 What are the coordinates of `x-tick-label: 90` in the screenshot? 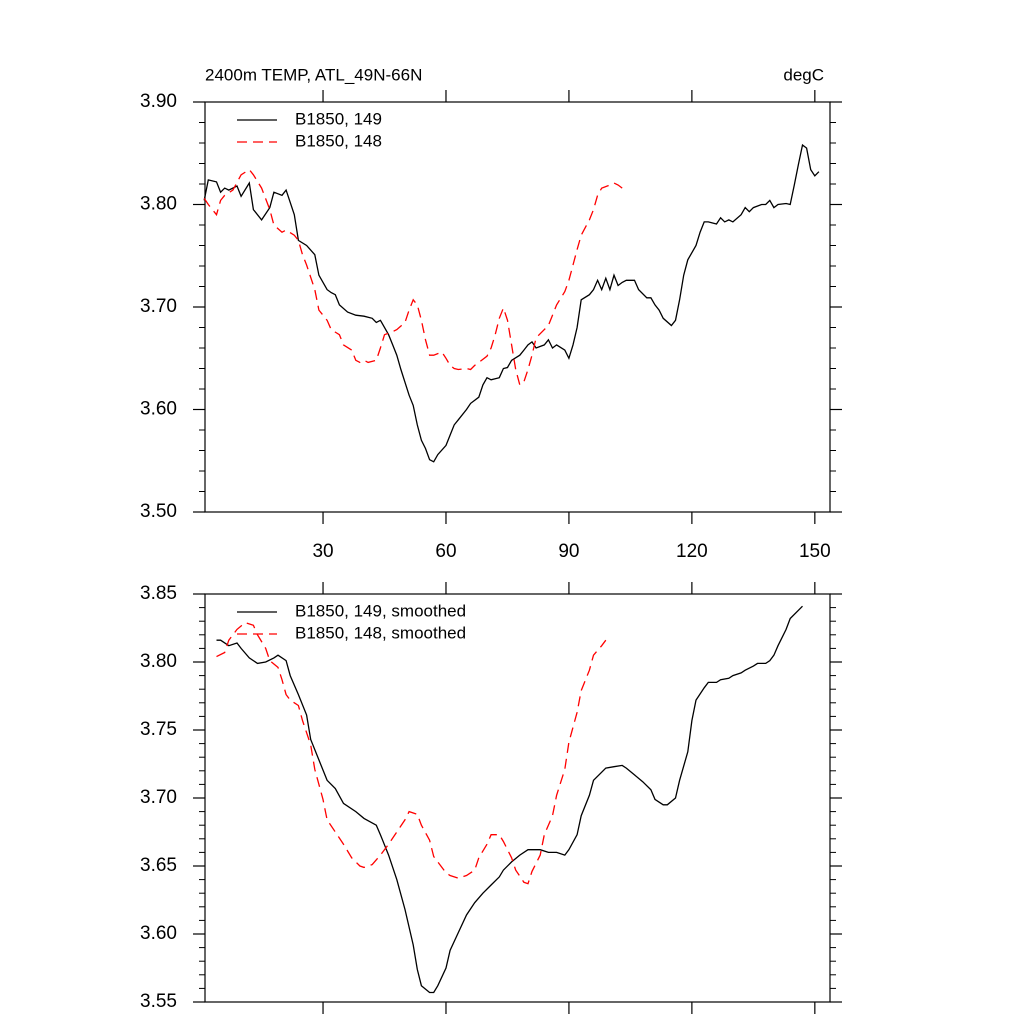 It's located at (568, 551).